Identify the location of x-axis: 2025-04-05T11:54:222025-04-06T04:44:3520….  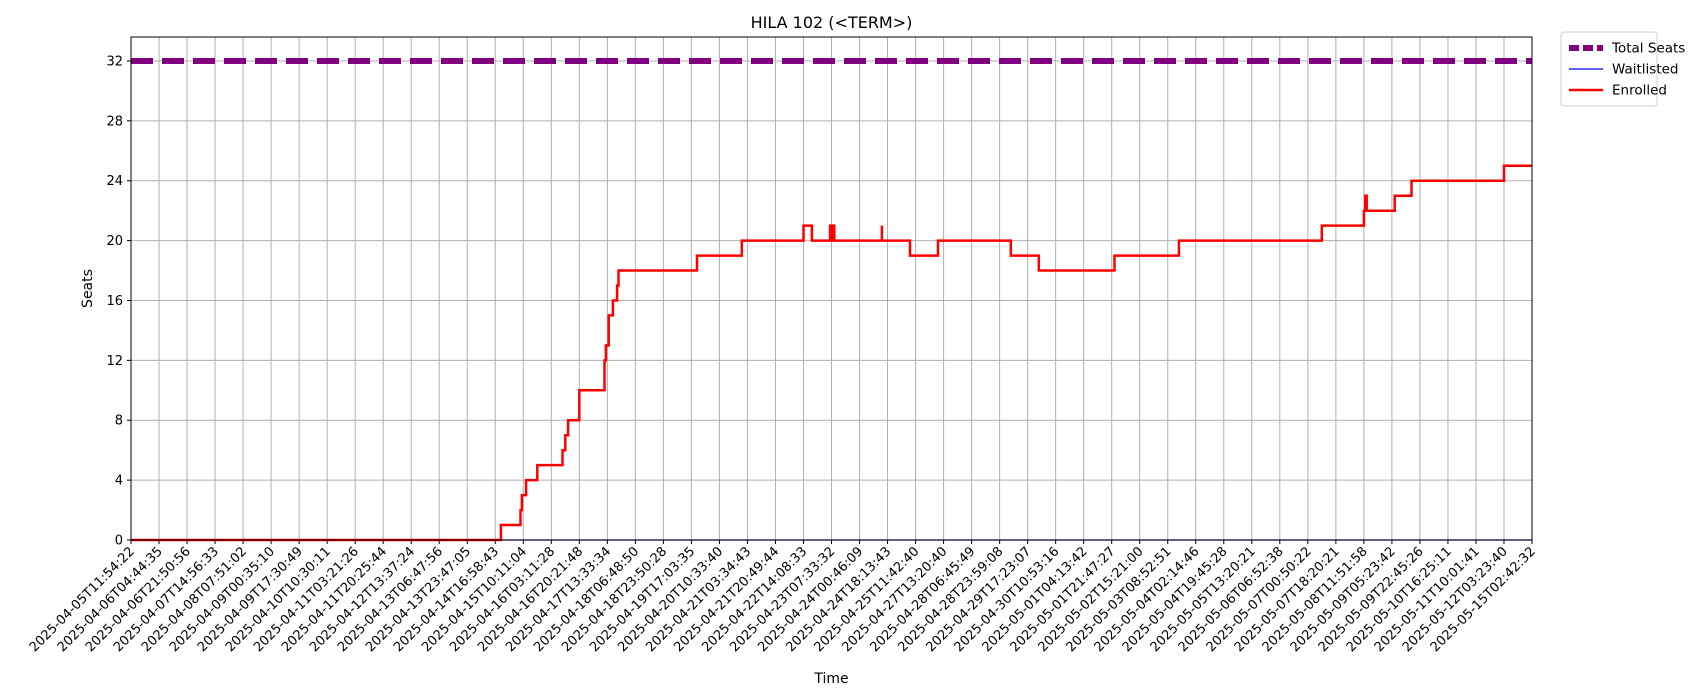
(783, 597).